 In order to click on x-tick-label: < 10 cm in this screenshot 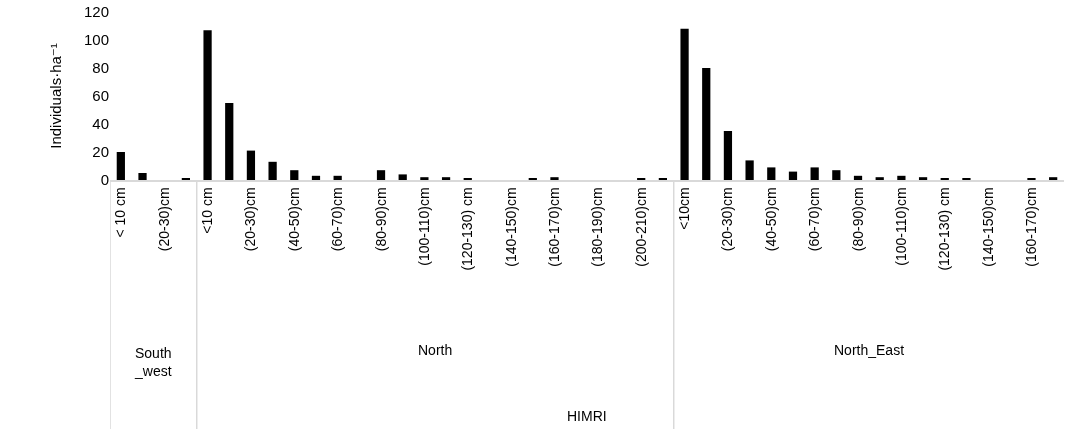, I will do `click(120, 212)`.